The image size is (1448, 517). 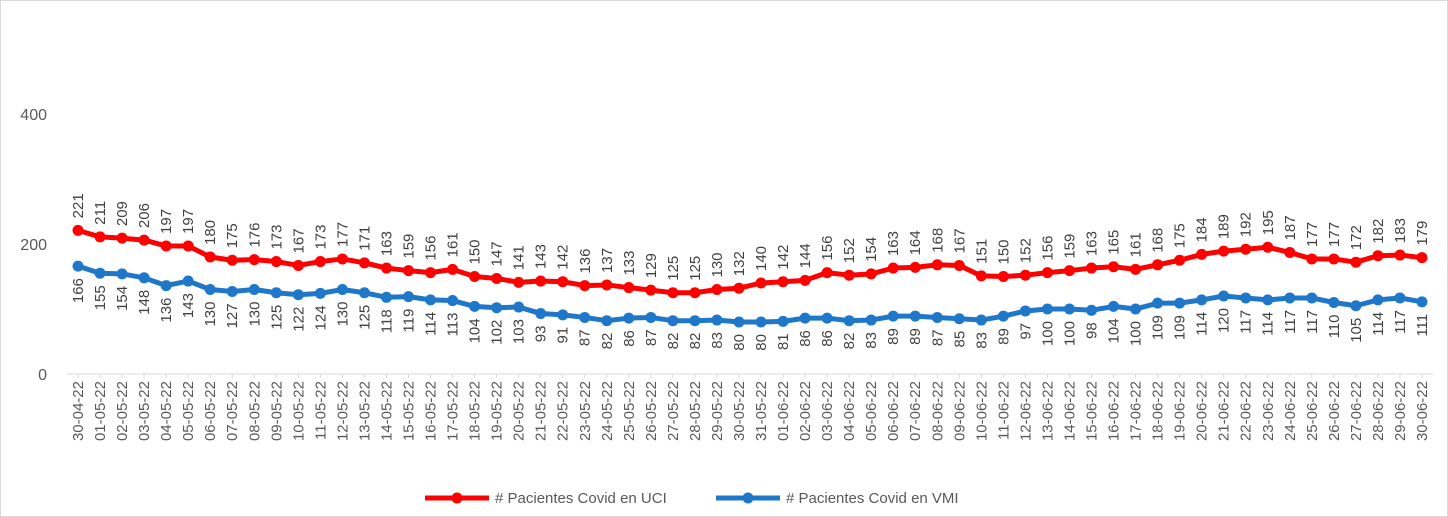 What do you see at coordinates (1092, 411) in the screenshot?
I see `x-tick-label: 15-06-22` at bounding box center [1092, 411].